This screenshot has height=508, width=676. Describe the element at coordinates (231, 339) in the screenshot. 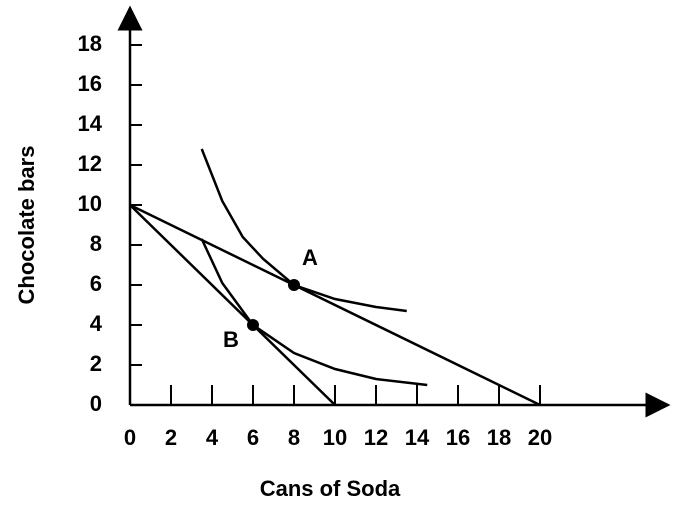

I see `point-label: B` at that location.